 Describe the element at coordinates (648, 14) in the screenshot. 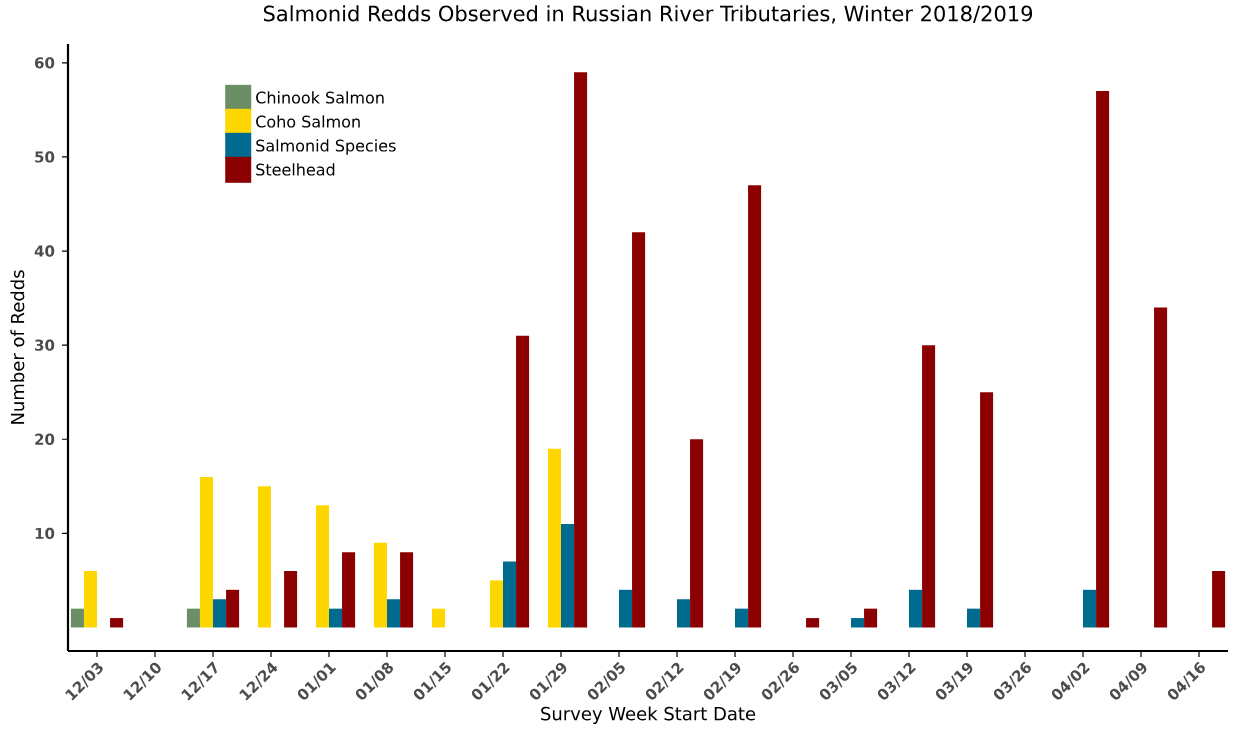

I see `chart-title: Salmonid Redds Observed in Russian River Tributaries, Winter 2018/2019` at that location.